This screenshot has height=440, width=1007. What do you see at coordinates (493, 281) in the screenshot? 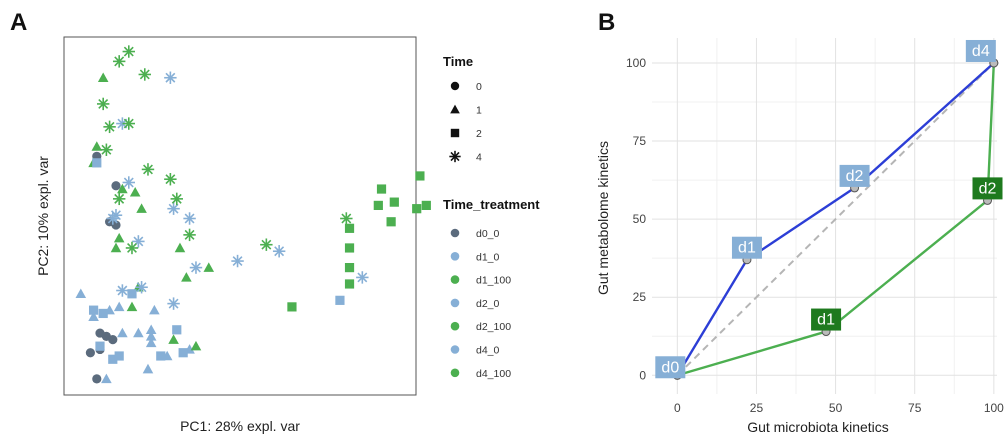
I see `legend-label-treatment: d1_100` at bounding box center [493, 281].